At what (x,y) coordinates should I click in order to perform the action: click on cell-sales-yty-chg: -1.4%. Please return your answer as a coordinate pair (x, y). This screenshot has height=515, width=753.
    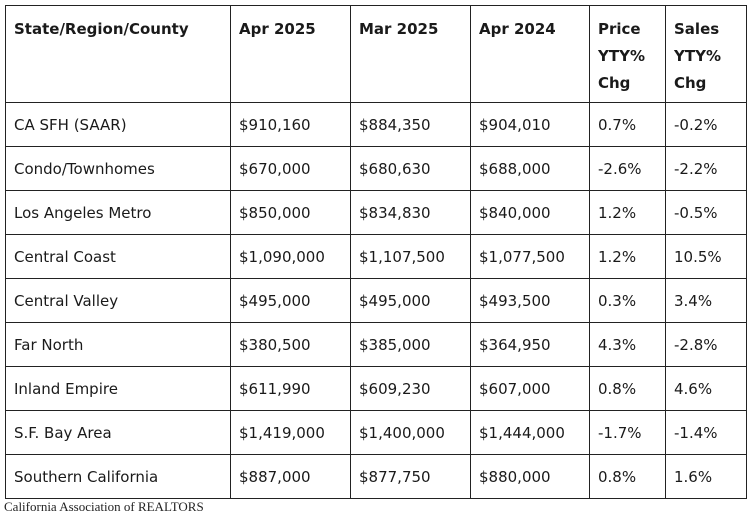
    Looking at the image, I should click on (706, 432).